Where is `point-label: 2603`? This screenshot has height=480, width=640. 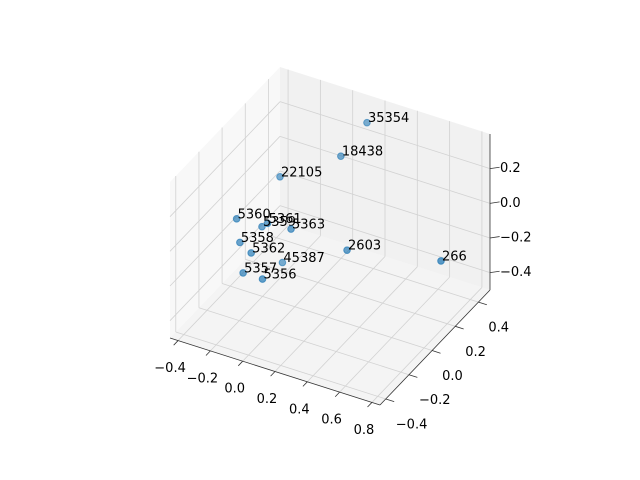
point-label: 2603 is located at coordinates (364, 246).